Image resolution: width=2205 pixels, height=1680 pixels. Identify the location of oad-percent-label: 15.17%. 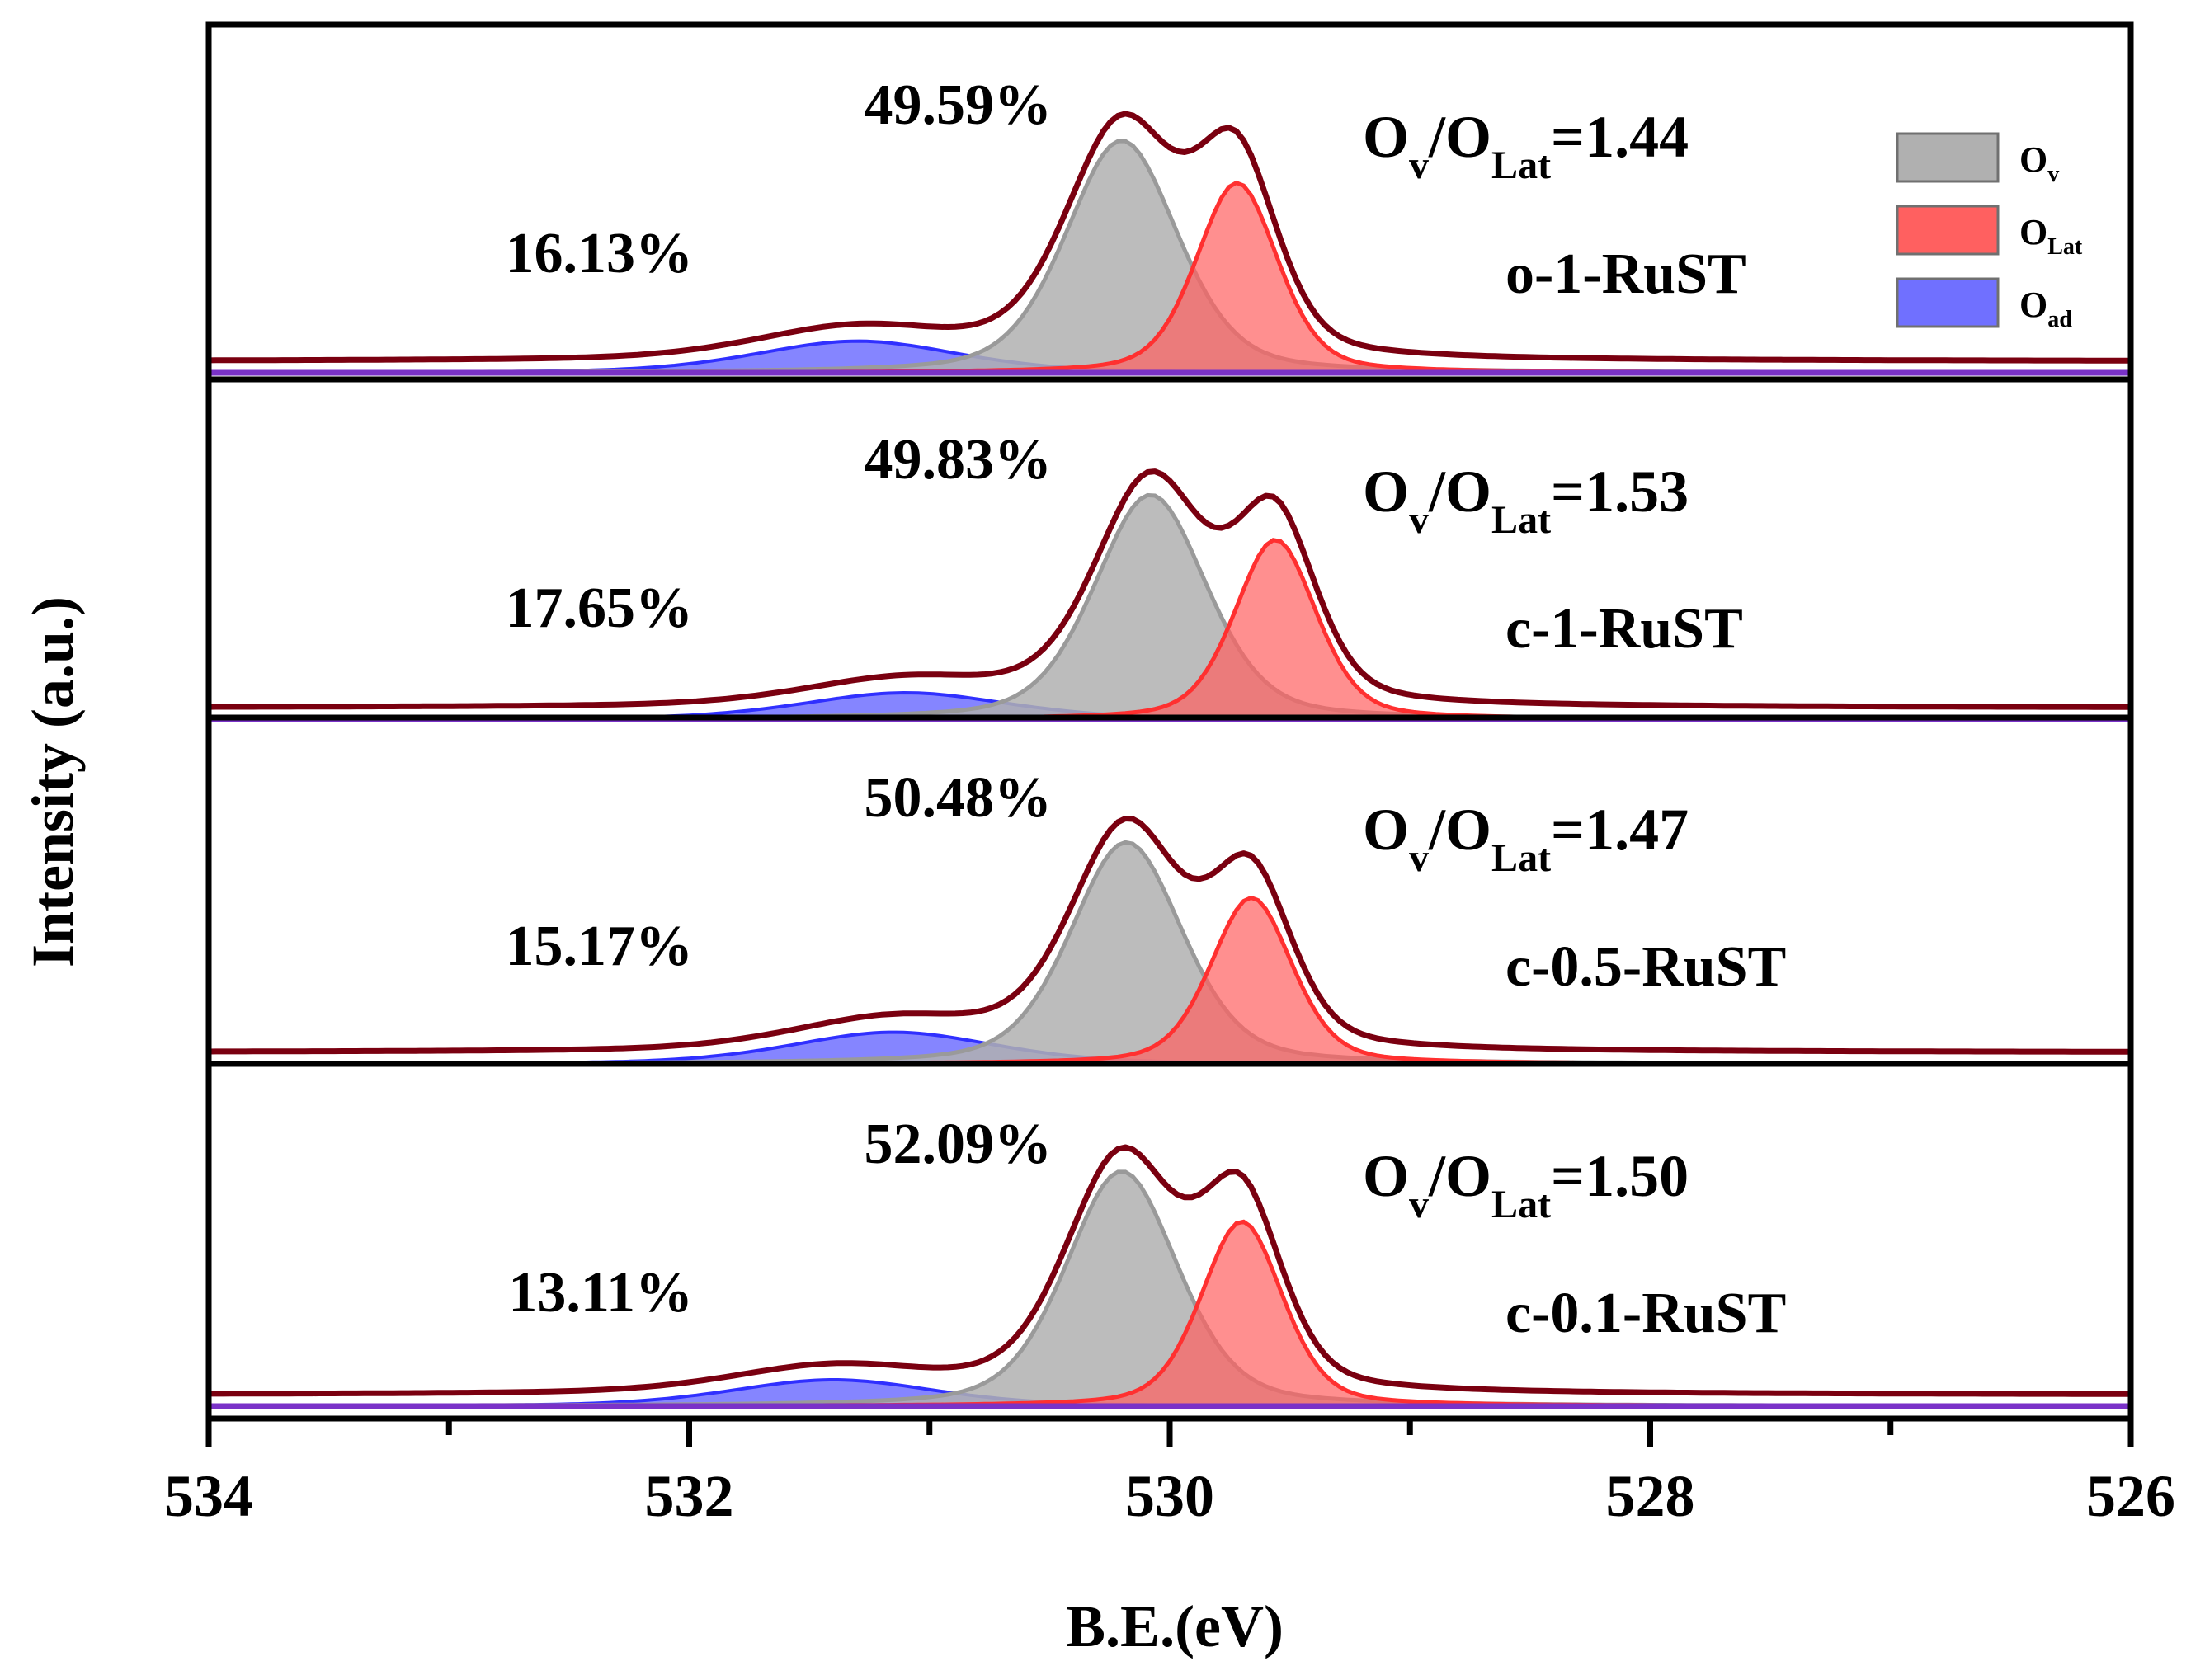
(600, 946).